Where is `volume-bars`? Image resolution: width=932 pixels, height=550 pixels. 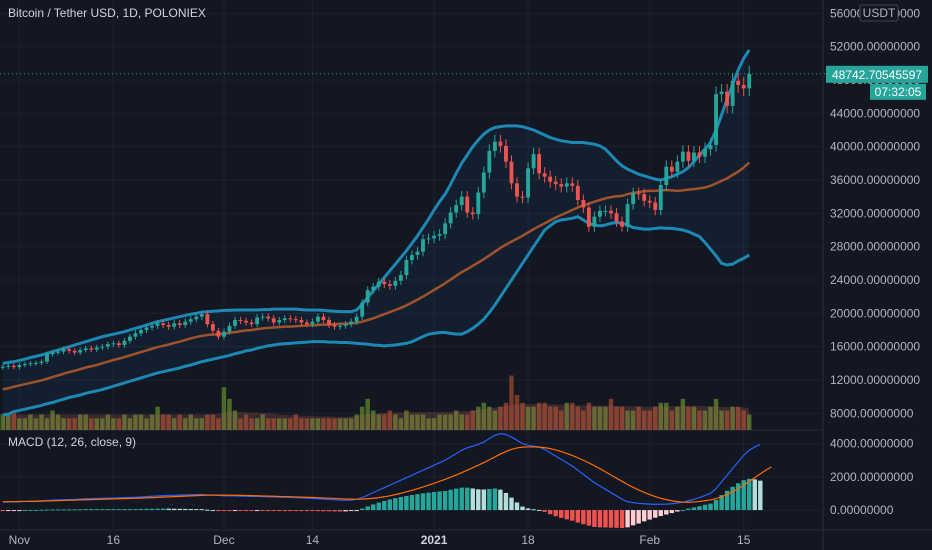 volume-bars is located at coordinates (376, 402).